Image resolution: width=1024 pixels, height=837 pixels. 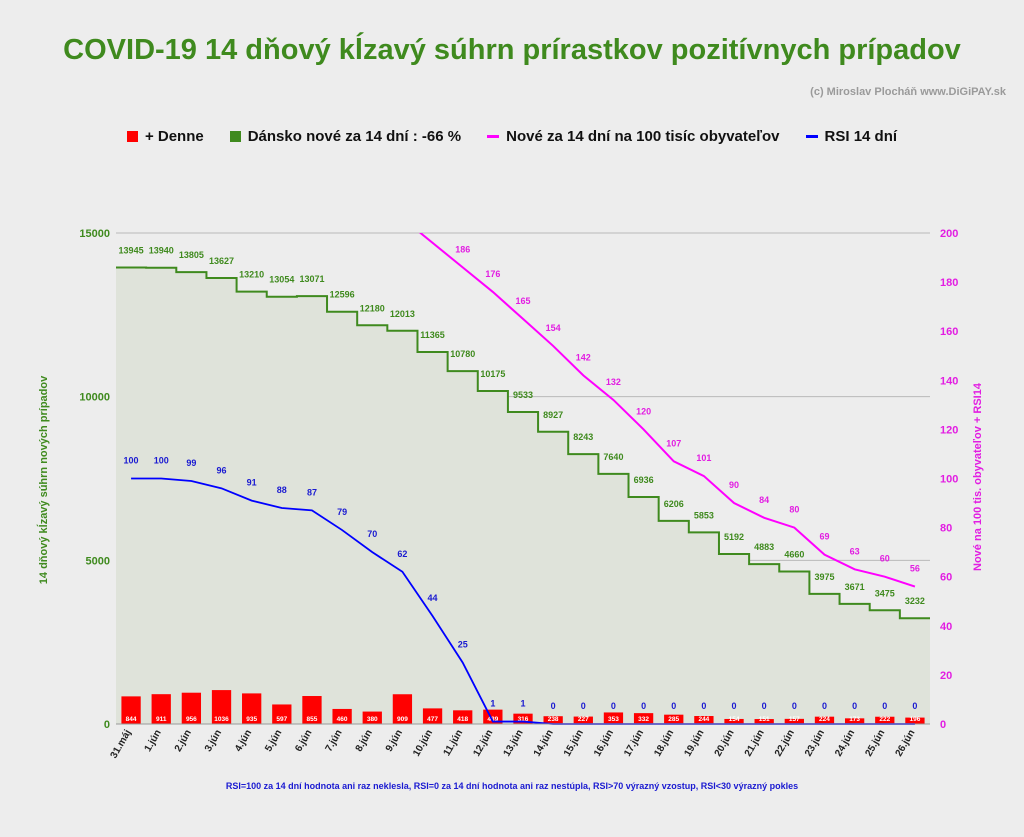 I want to click on x-tick-label: 17.jún, so click(x=634, y=743).